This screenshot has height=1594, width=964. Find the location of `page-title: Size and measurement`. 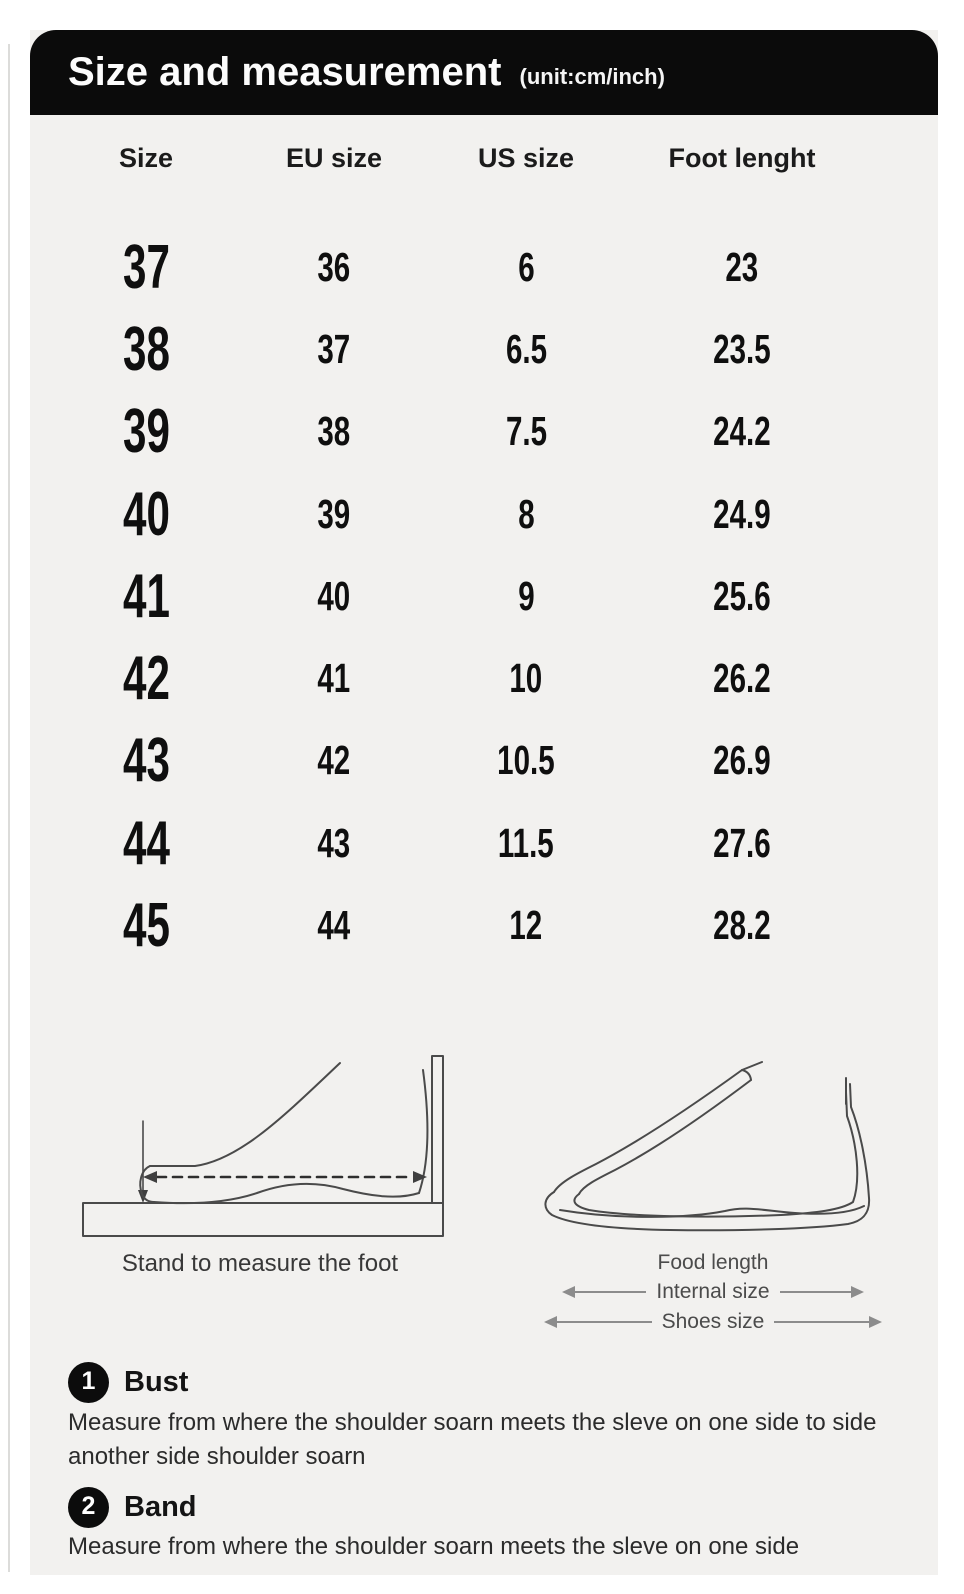

page-title: Size and measurement is located at coordinates (285, 72).